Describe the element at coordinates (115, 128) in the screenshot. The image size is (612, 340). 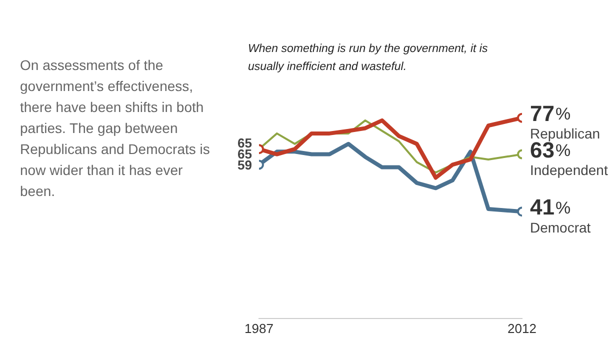
I see `text: On assessments of the government’s effectiveness, there have been shifts in both parties. The gap between Republicans and Democrats is now wider than it has ever been.` at that location.